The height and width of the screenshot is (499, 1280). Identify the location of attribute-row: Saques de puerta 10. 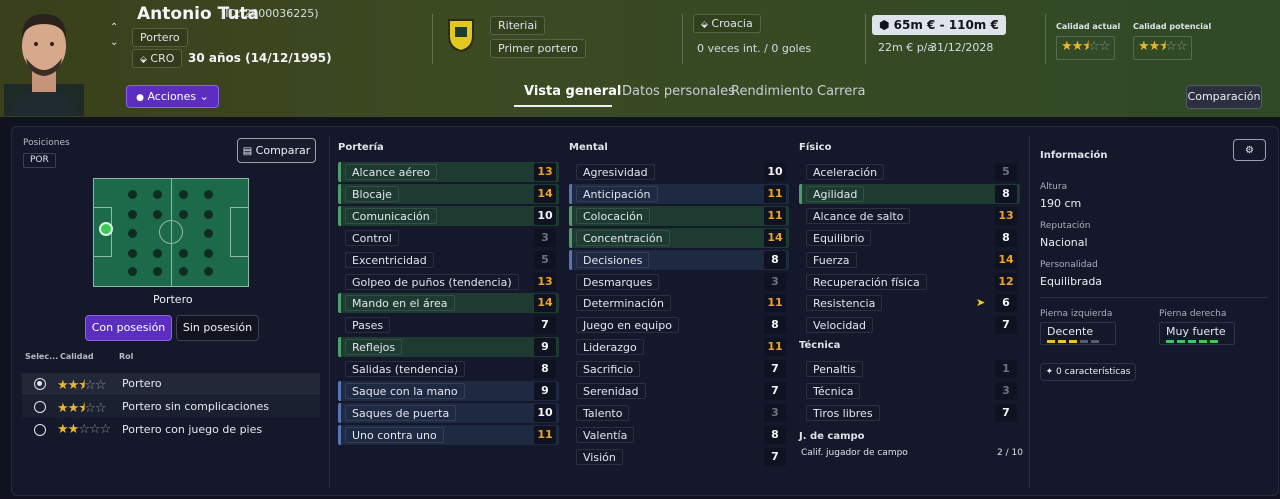
(448, 412).